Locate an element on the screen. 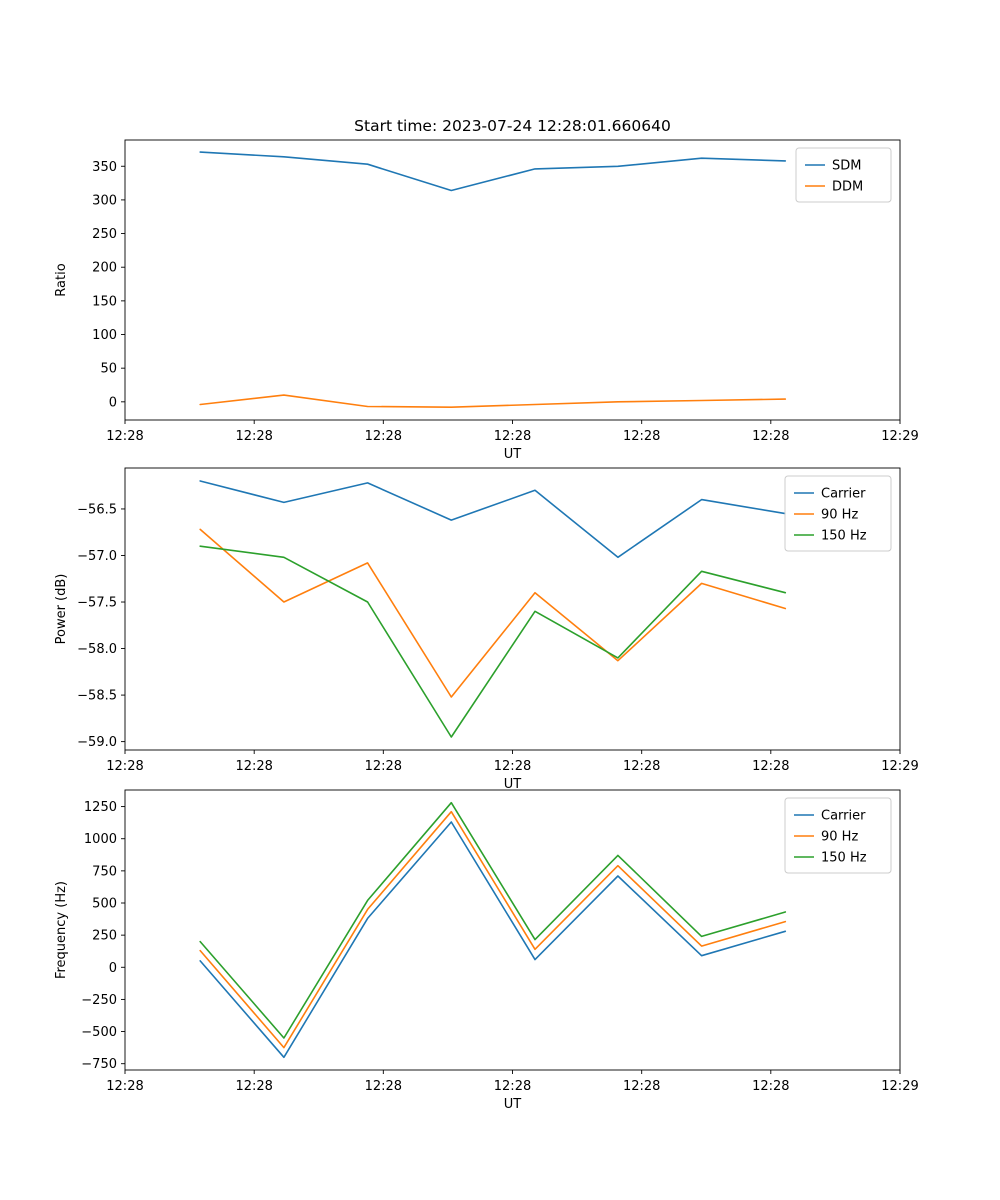 Image resolution: width=1000 pixels, height=1200 pixels. power-xlabel: UT is located at coordinates (513, 784).